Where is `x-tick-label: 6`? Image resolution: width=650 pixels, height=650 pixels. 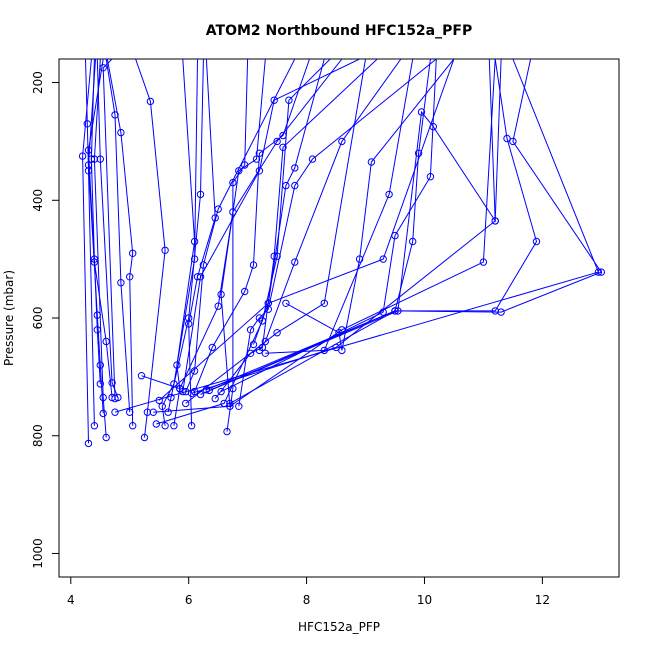 x-tick-label: 6 is located at coordinates (189, 600).